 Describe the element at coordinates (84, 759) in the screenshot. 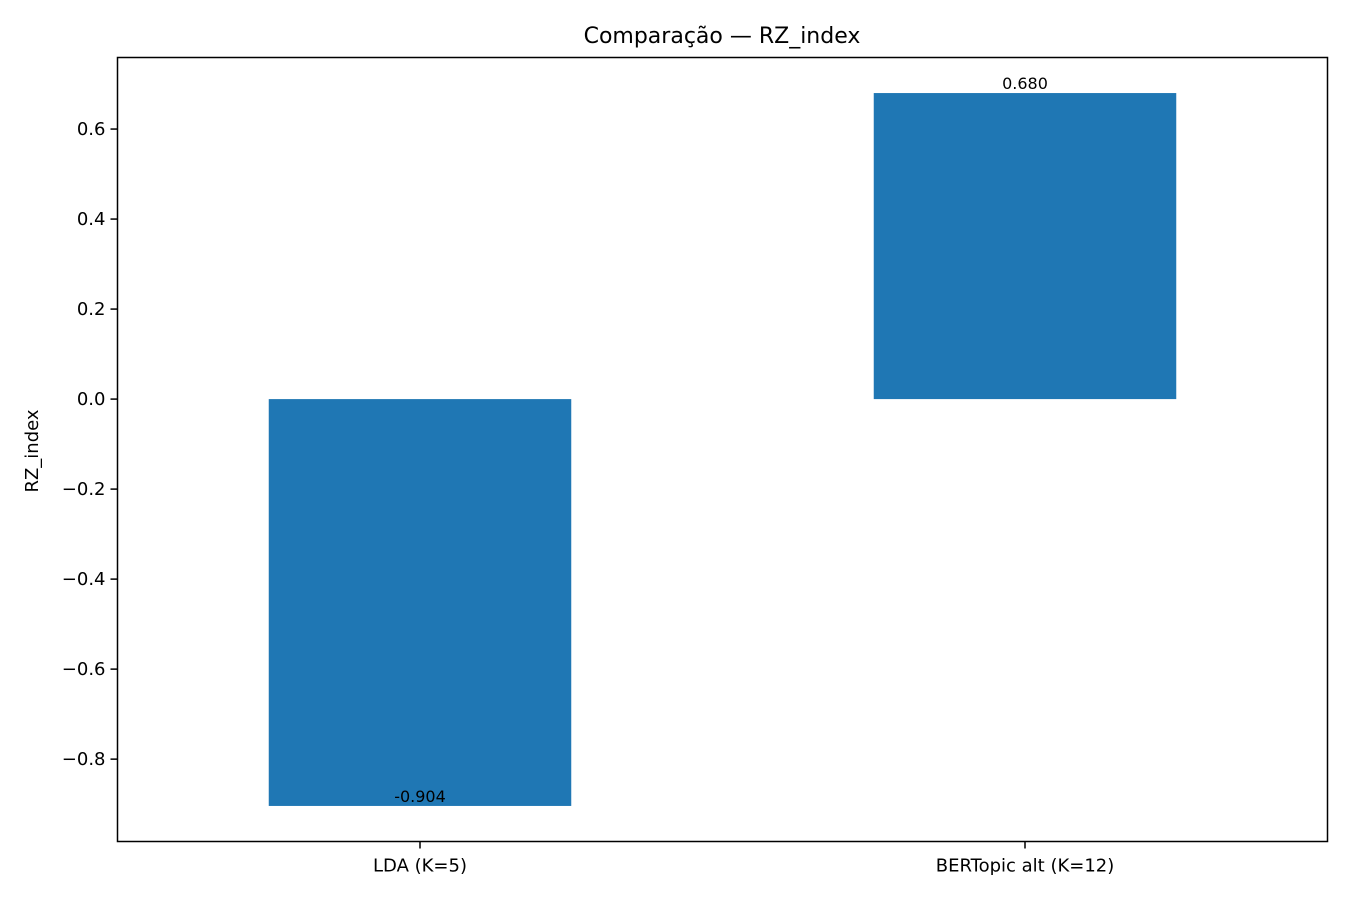

I see `y-tick-label-7: −0.8` at that location.